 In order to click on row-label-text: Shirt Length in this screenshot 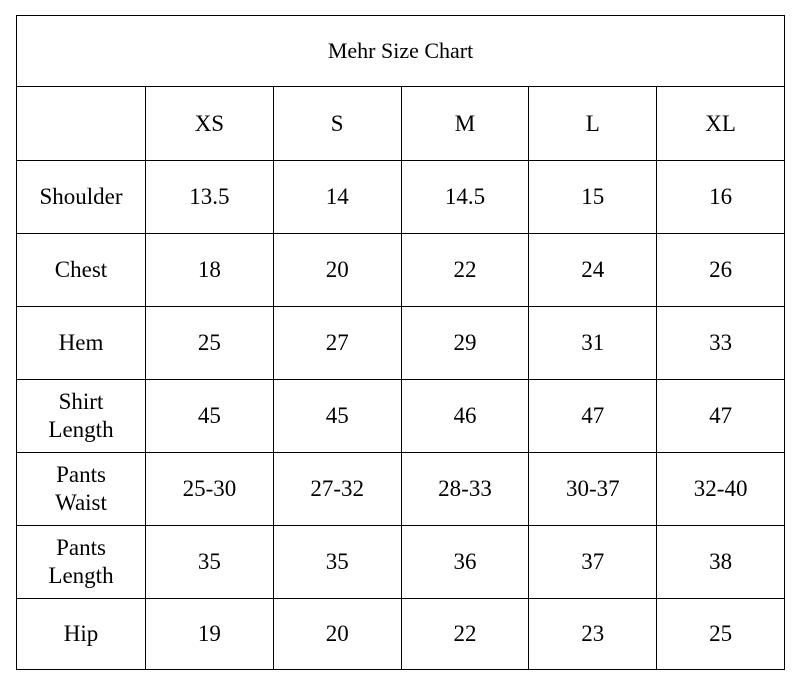, I will do `click(81, 415)`.